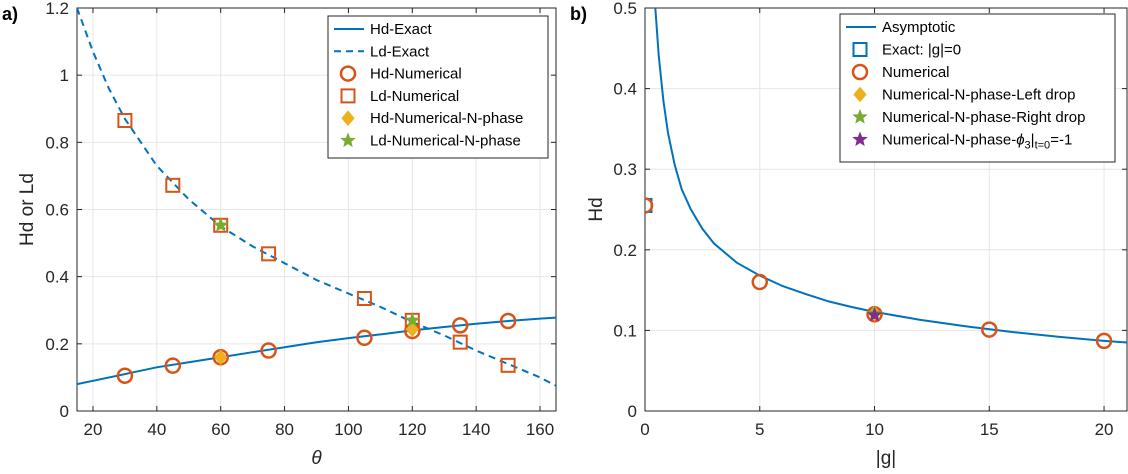  Describe the element at coordinates (400, 51) in the screenshot. I see `legend-label: Ld-Exact` at that location.